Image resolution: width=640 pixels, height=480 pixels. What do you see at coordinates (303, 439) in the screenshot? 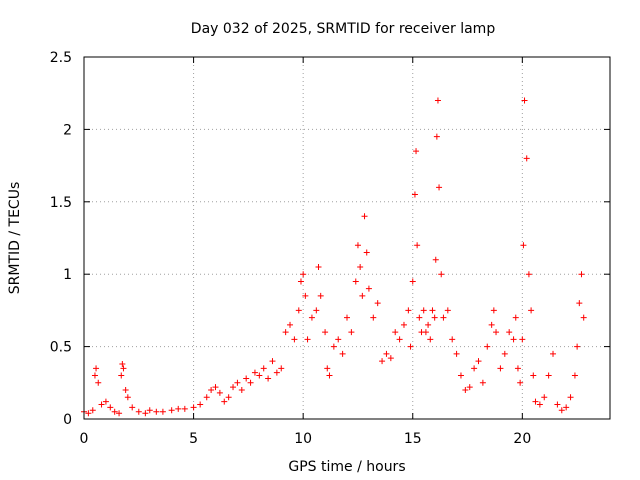
I see `x-tick-label: 10` at bounding box center [303, 439].